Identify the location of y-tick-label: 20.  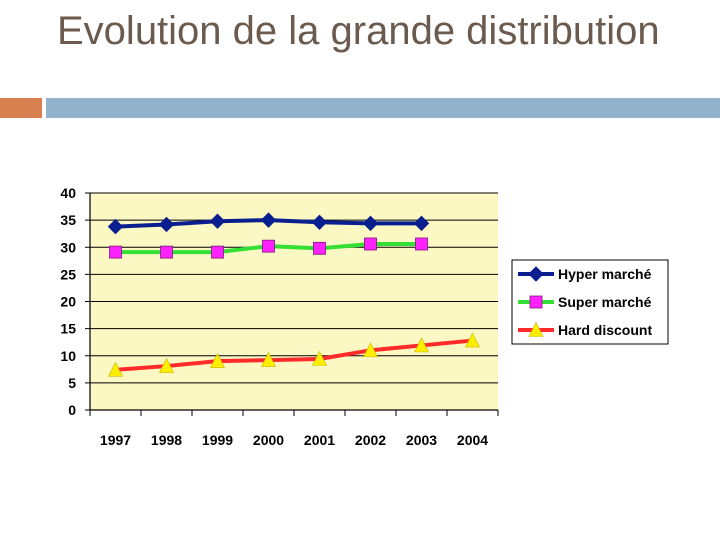
(68, 302).